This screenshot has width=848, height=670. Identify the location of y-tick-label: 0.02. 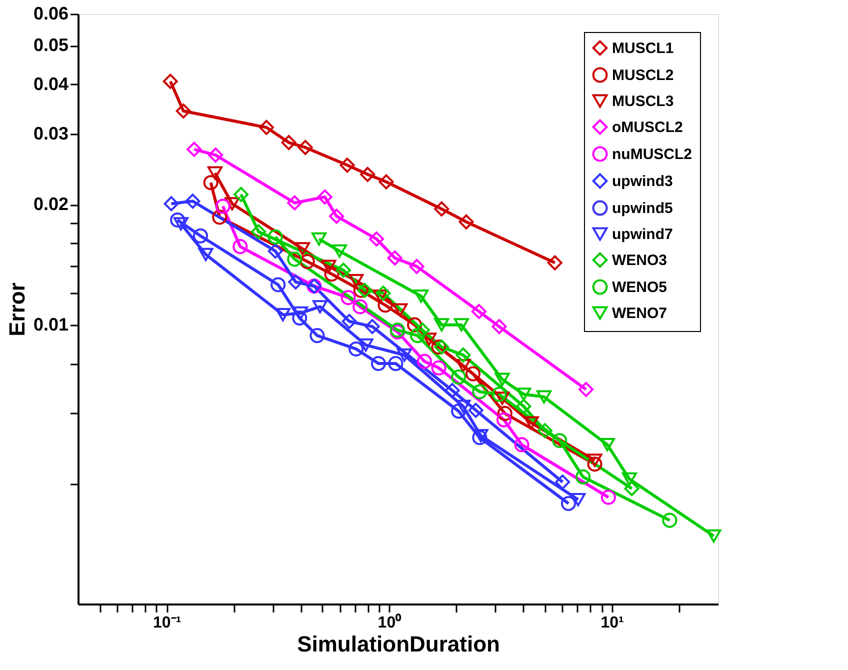
(50, 204).